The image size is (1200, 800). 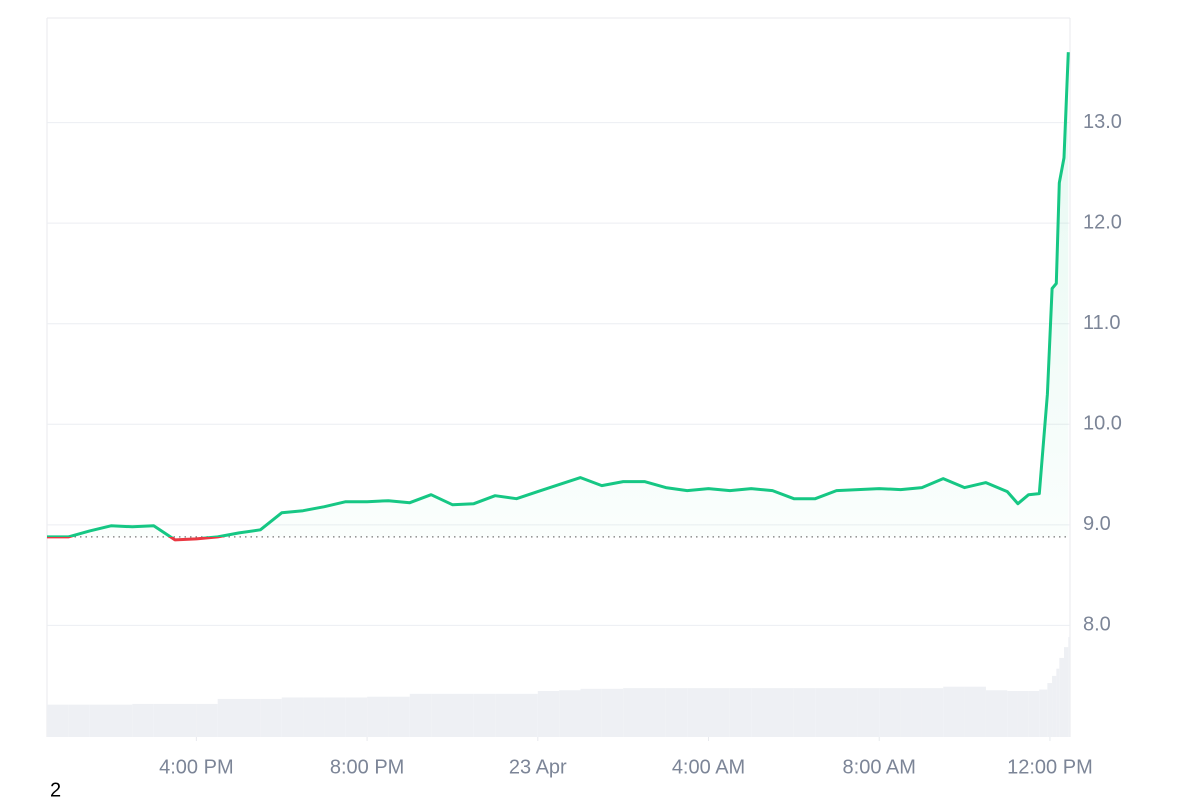 I want to click on x-tick-label: 4:00 PM, so click(x=196, y=767).